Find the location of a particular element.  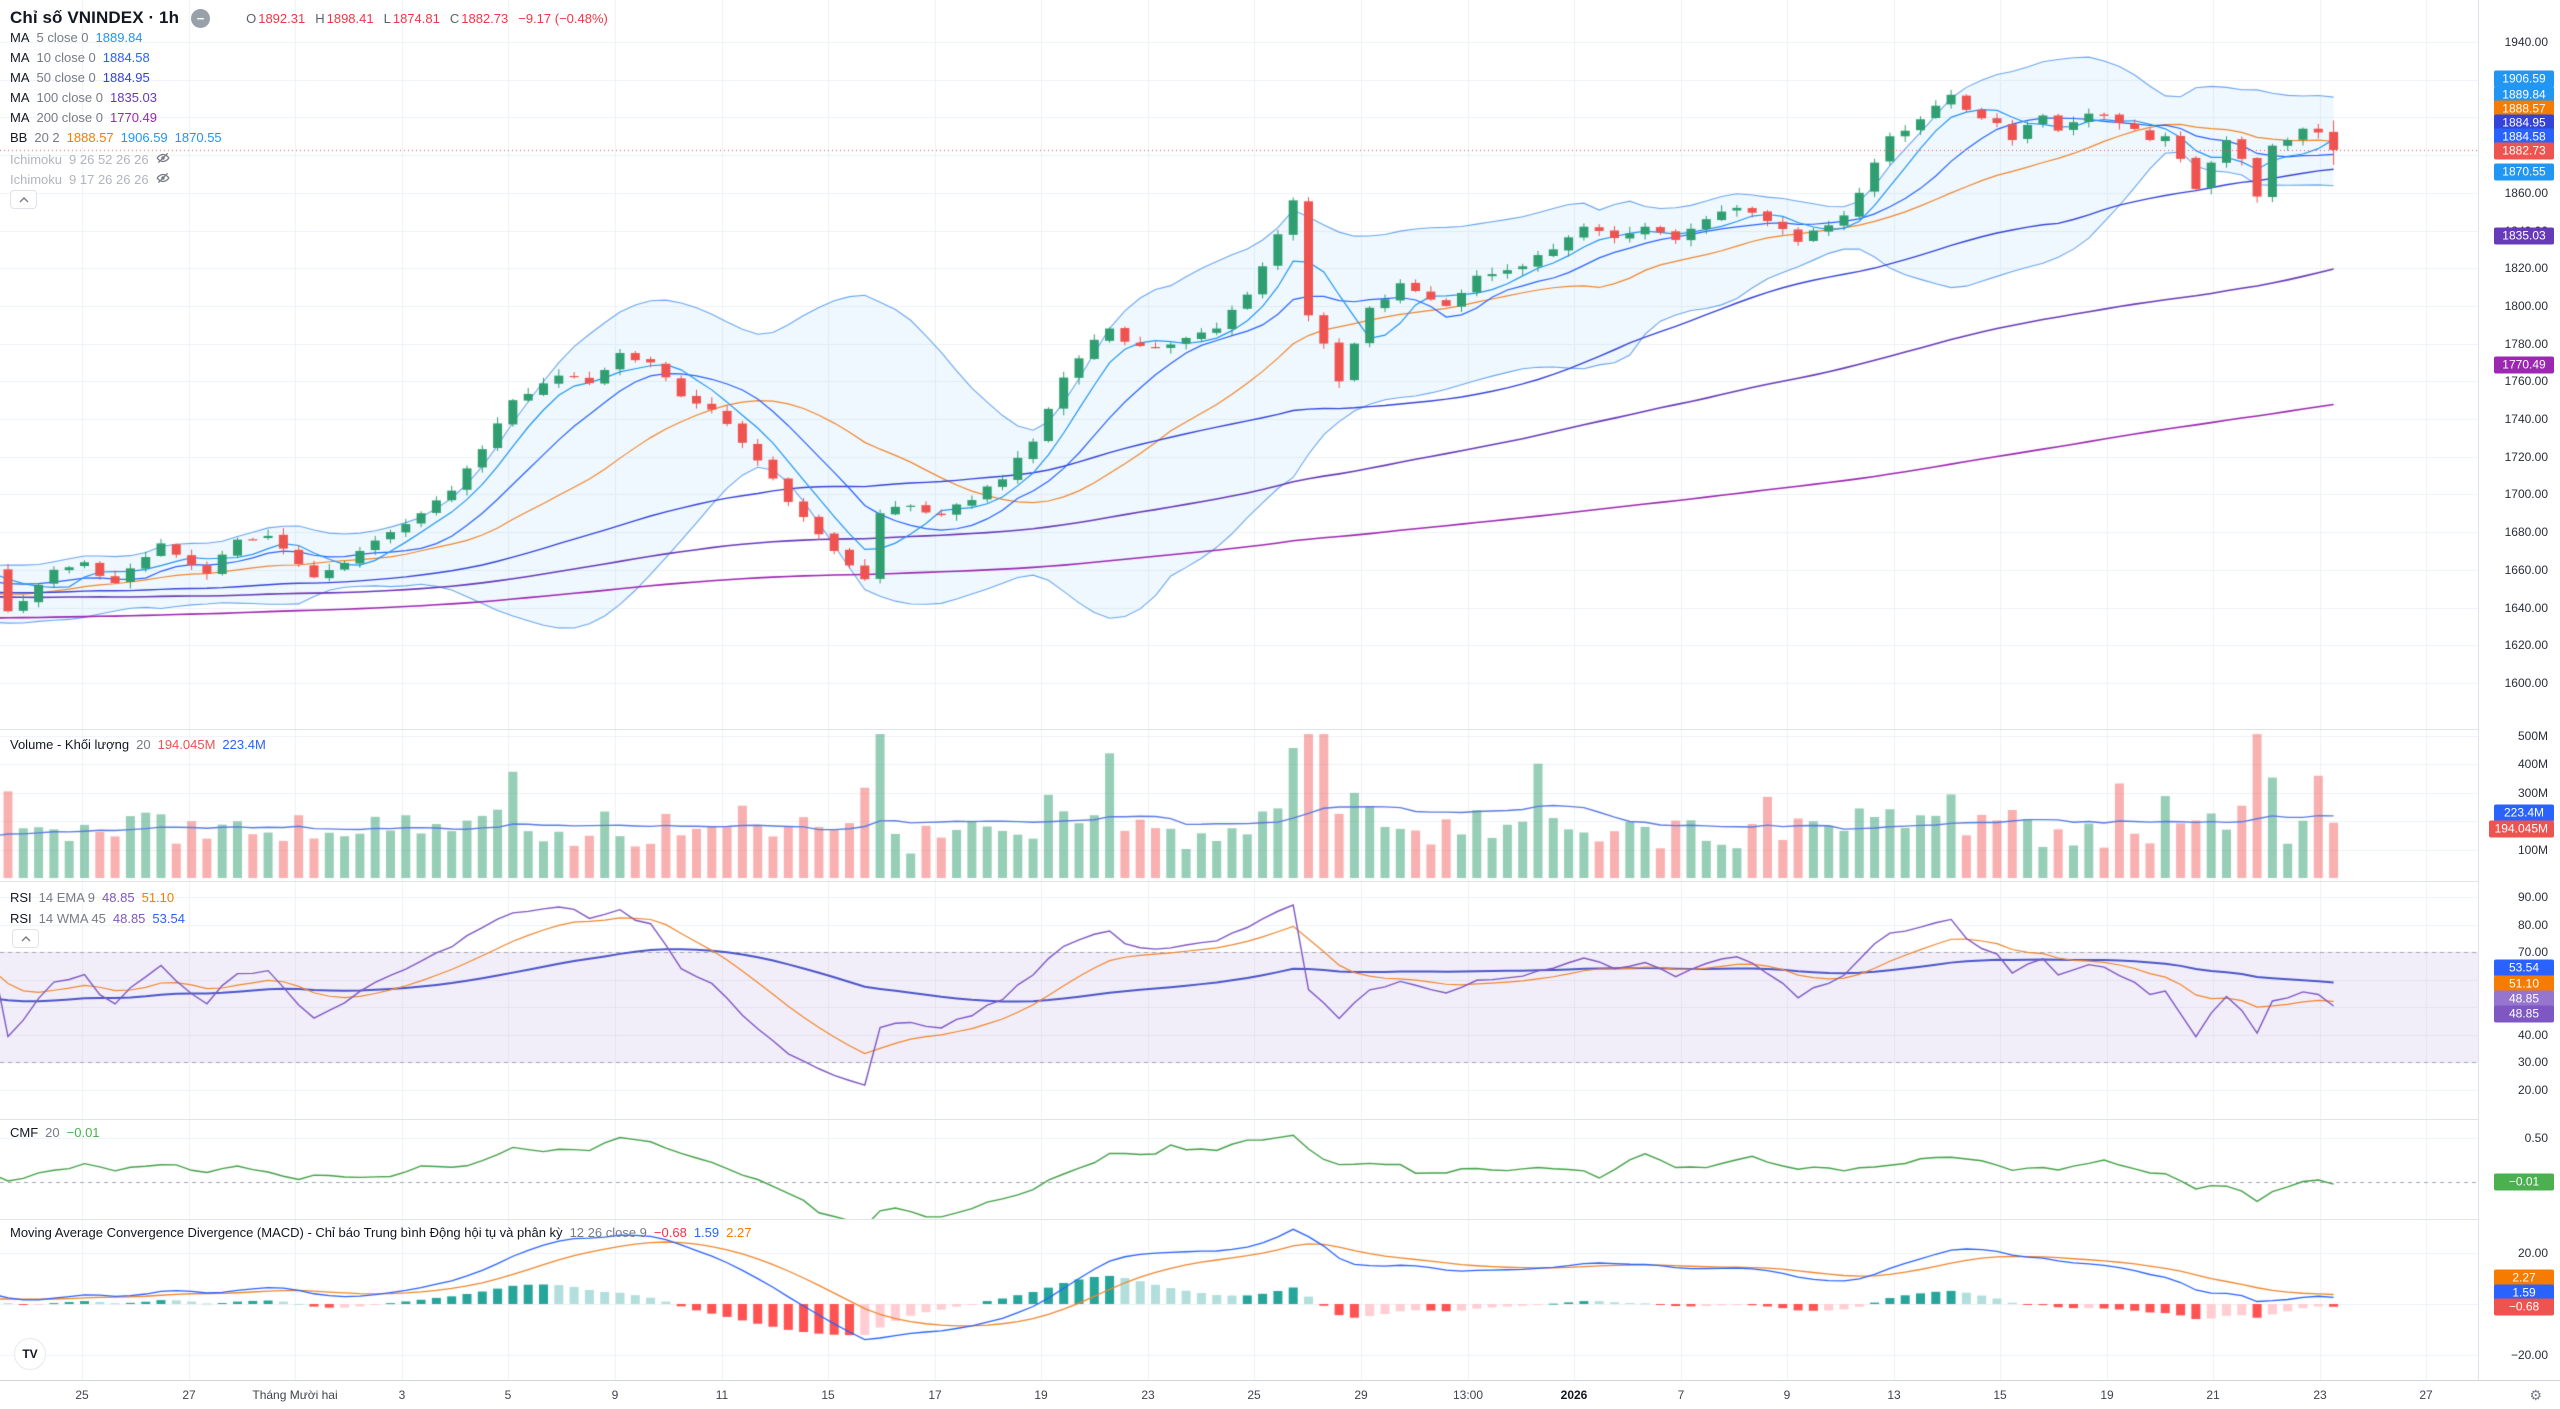

legend-row-ma-3: MA 100 close 0 1835.03 is located at coordinates (83, 97).